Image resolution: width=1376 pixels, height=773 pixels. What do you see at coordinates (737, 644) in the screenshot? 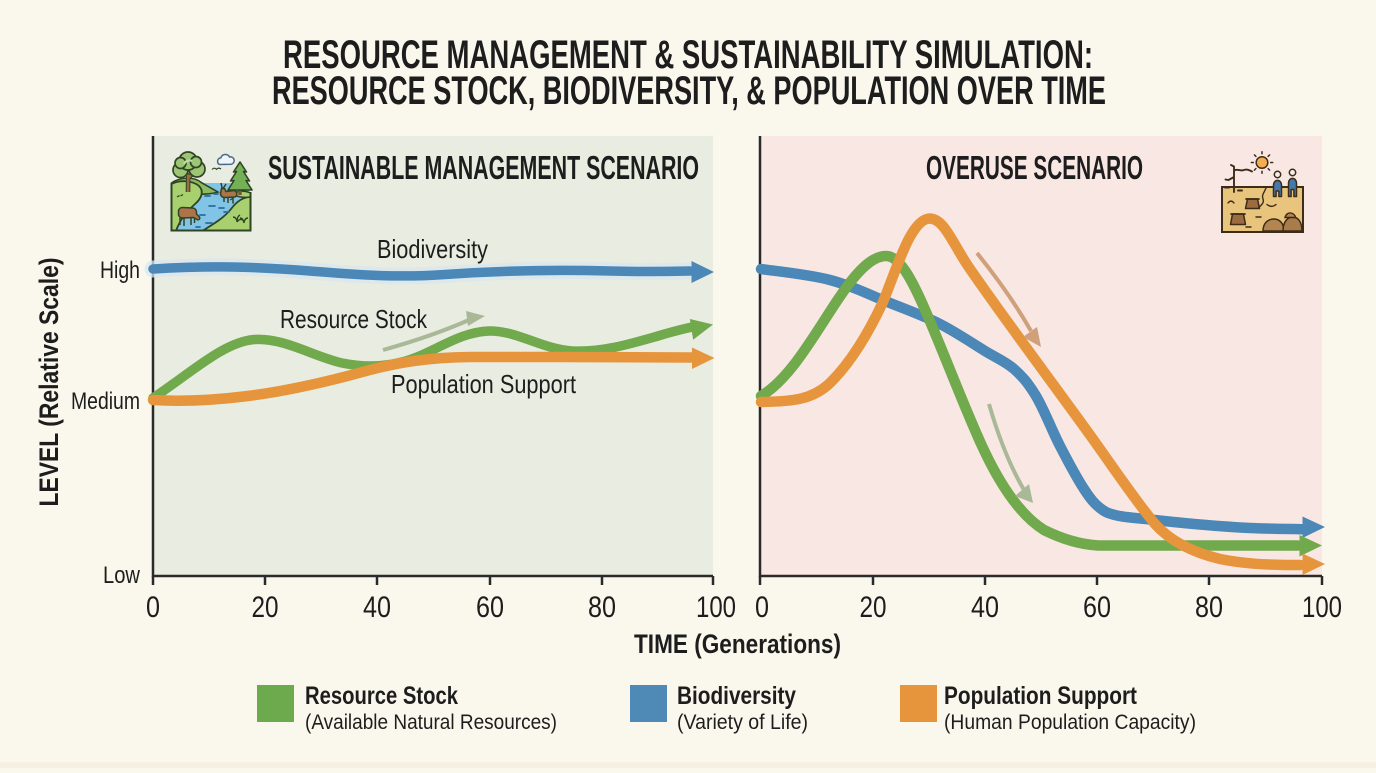
I see `svg-text: TIME (Generations)` at bounding box center [737, 644].